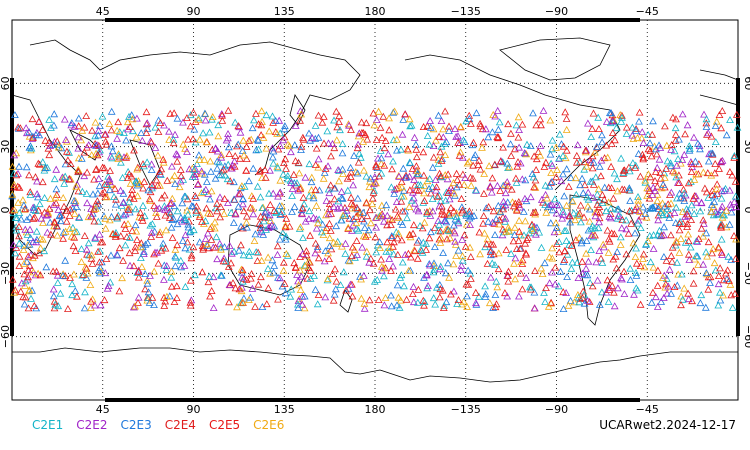  I want to click on bottom-longitude-label: 90, so click(194, 409).